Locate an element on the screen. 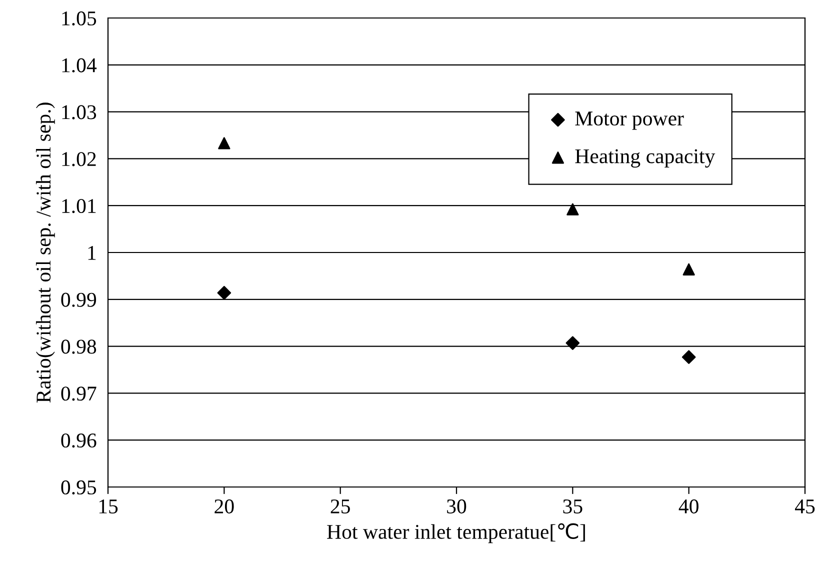 This screenshot has width=815, height=570. legend-label: Motor power is located at coordinates (629, 121).